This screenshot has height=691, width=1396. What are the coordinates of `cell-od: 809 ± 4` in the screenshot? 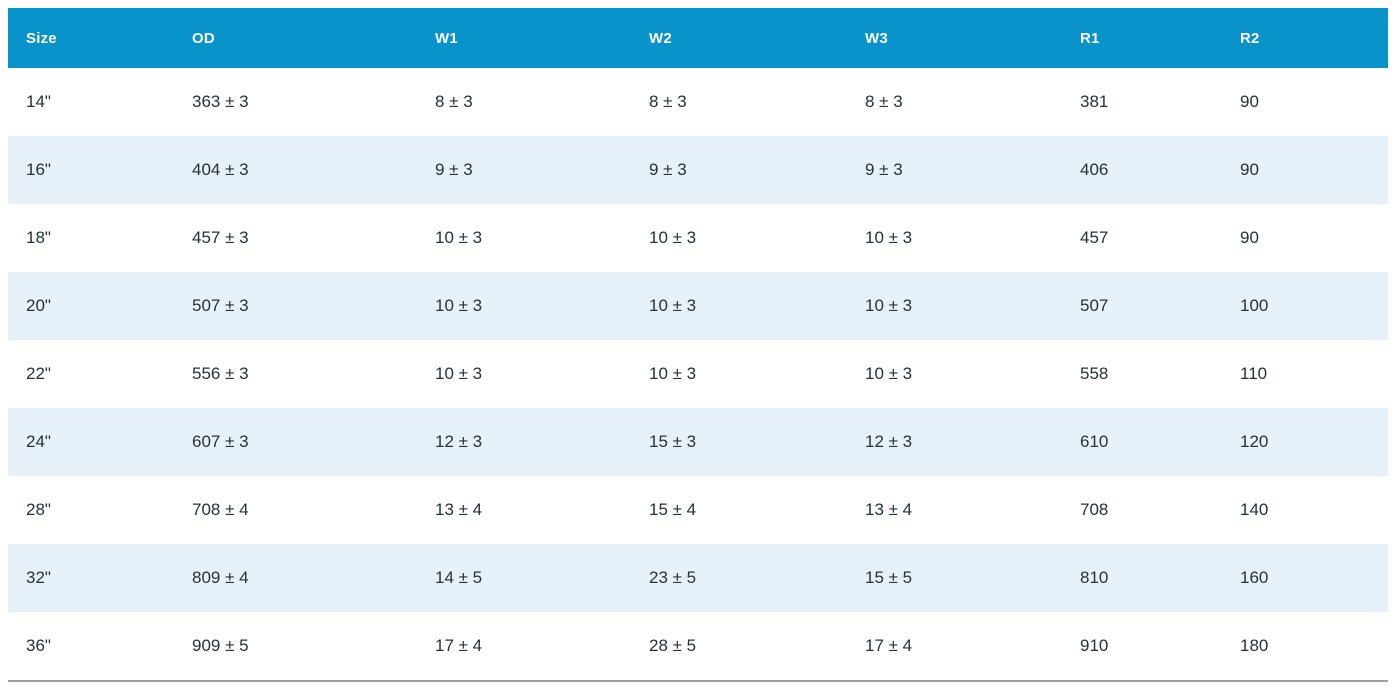 It's located at (220, 577).